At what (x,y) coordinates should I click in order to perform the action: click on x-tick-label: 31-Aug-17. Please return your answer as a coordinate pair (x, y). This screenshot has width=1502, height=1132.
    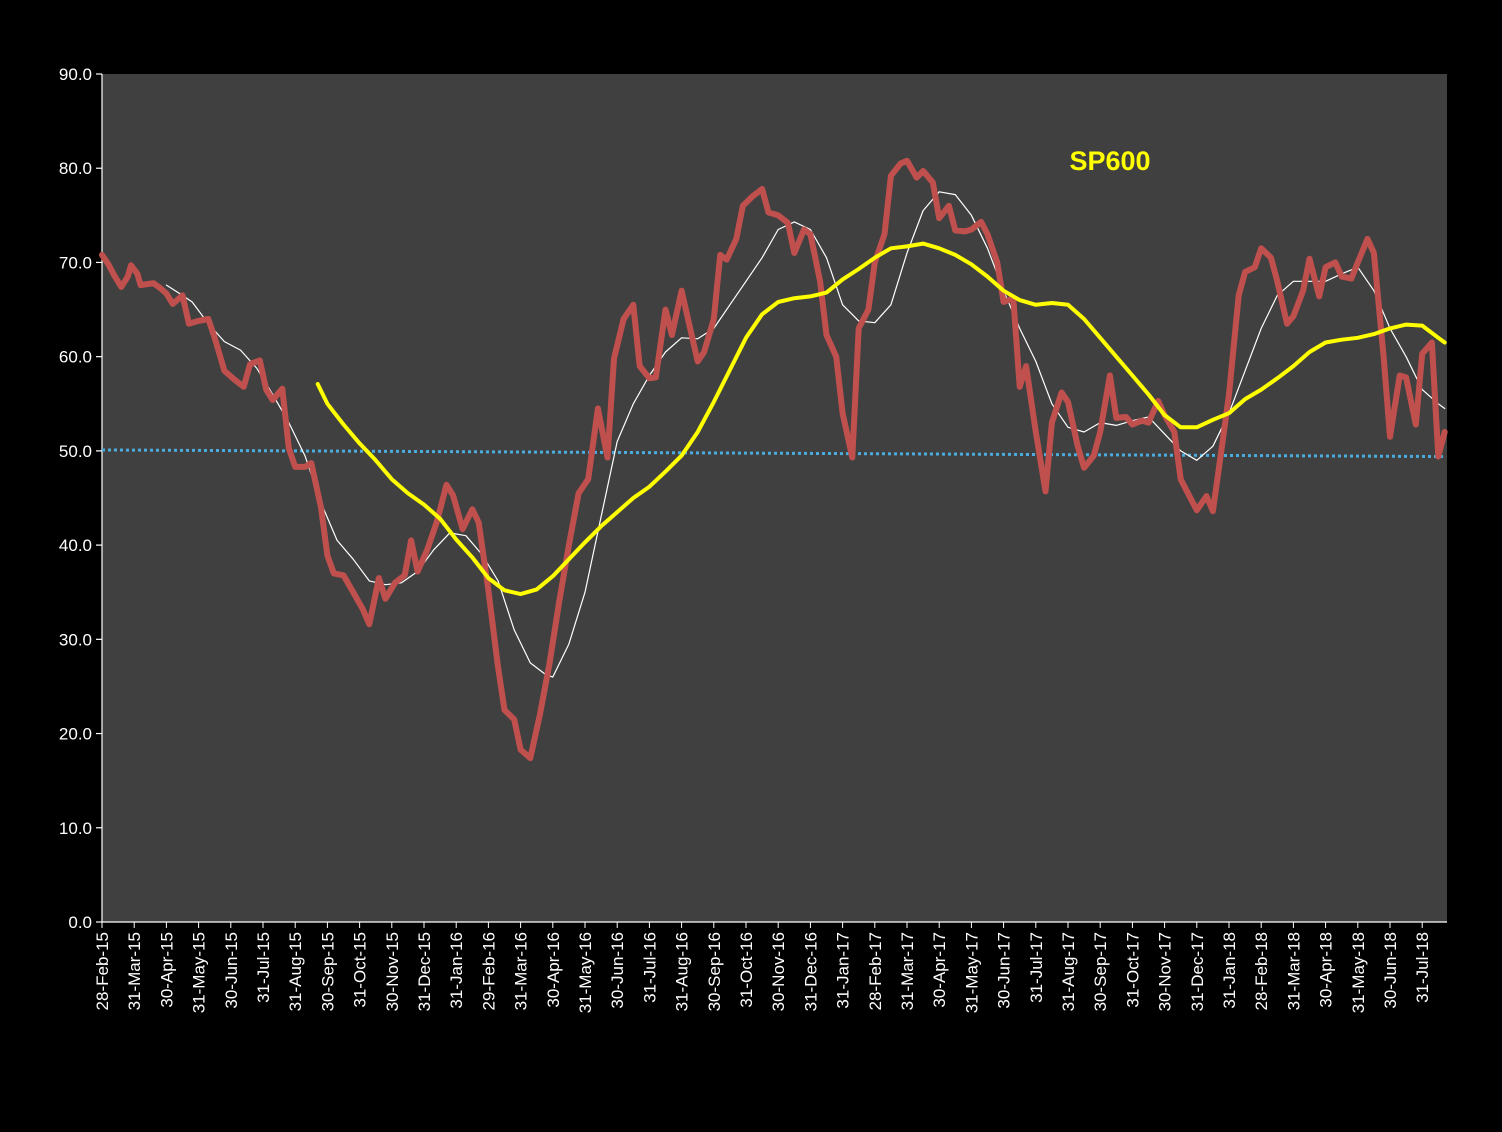
    Looking at the image, I should click on (1068, 971).